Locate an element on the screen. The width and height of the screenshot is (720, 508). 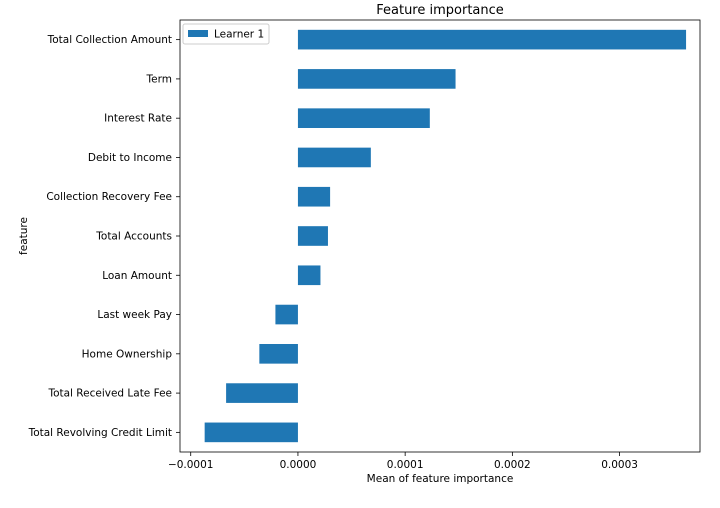
y-axis-label: feature is located at coordinates (24, 236).